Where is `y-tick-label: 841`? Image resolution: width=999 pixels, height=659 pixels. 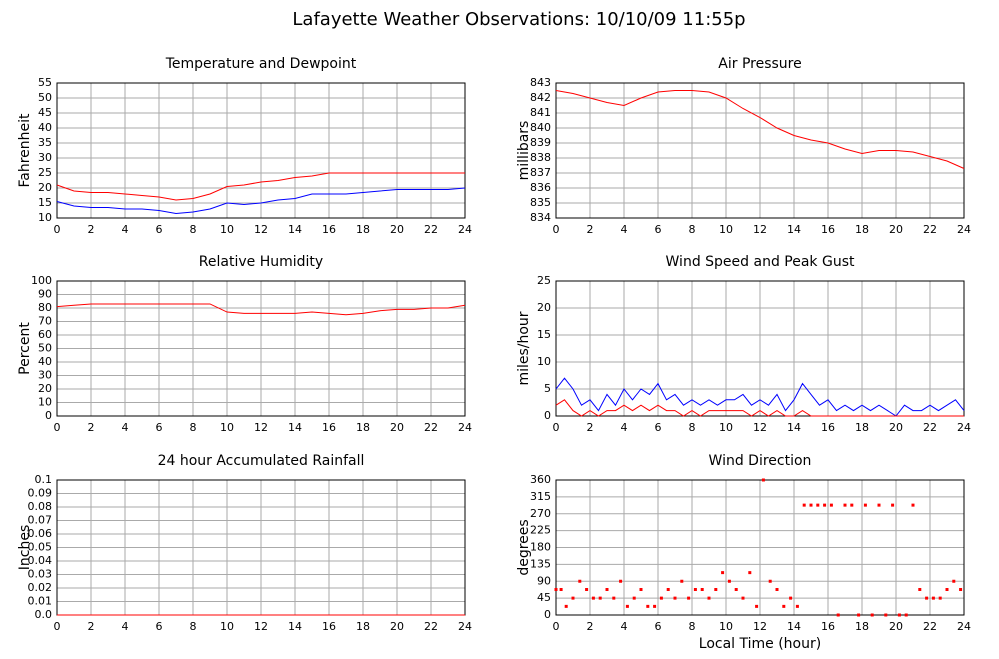
y-tick-label: 841 is located at coordinates (540, 112).